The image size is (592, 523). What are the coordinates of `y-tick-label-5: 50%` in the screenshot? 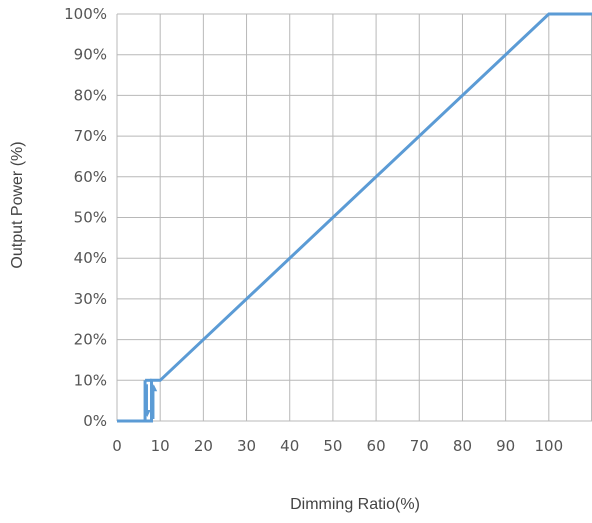 It's located at (90, 218).